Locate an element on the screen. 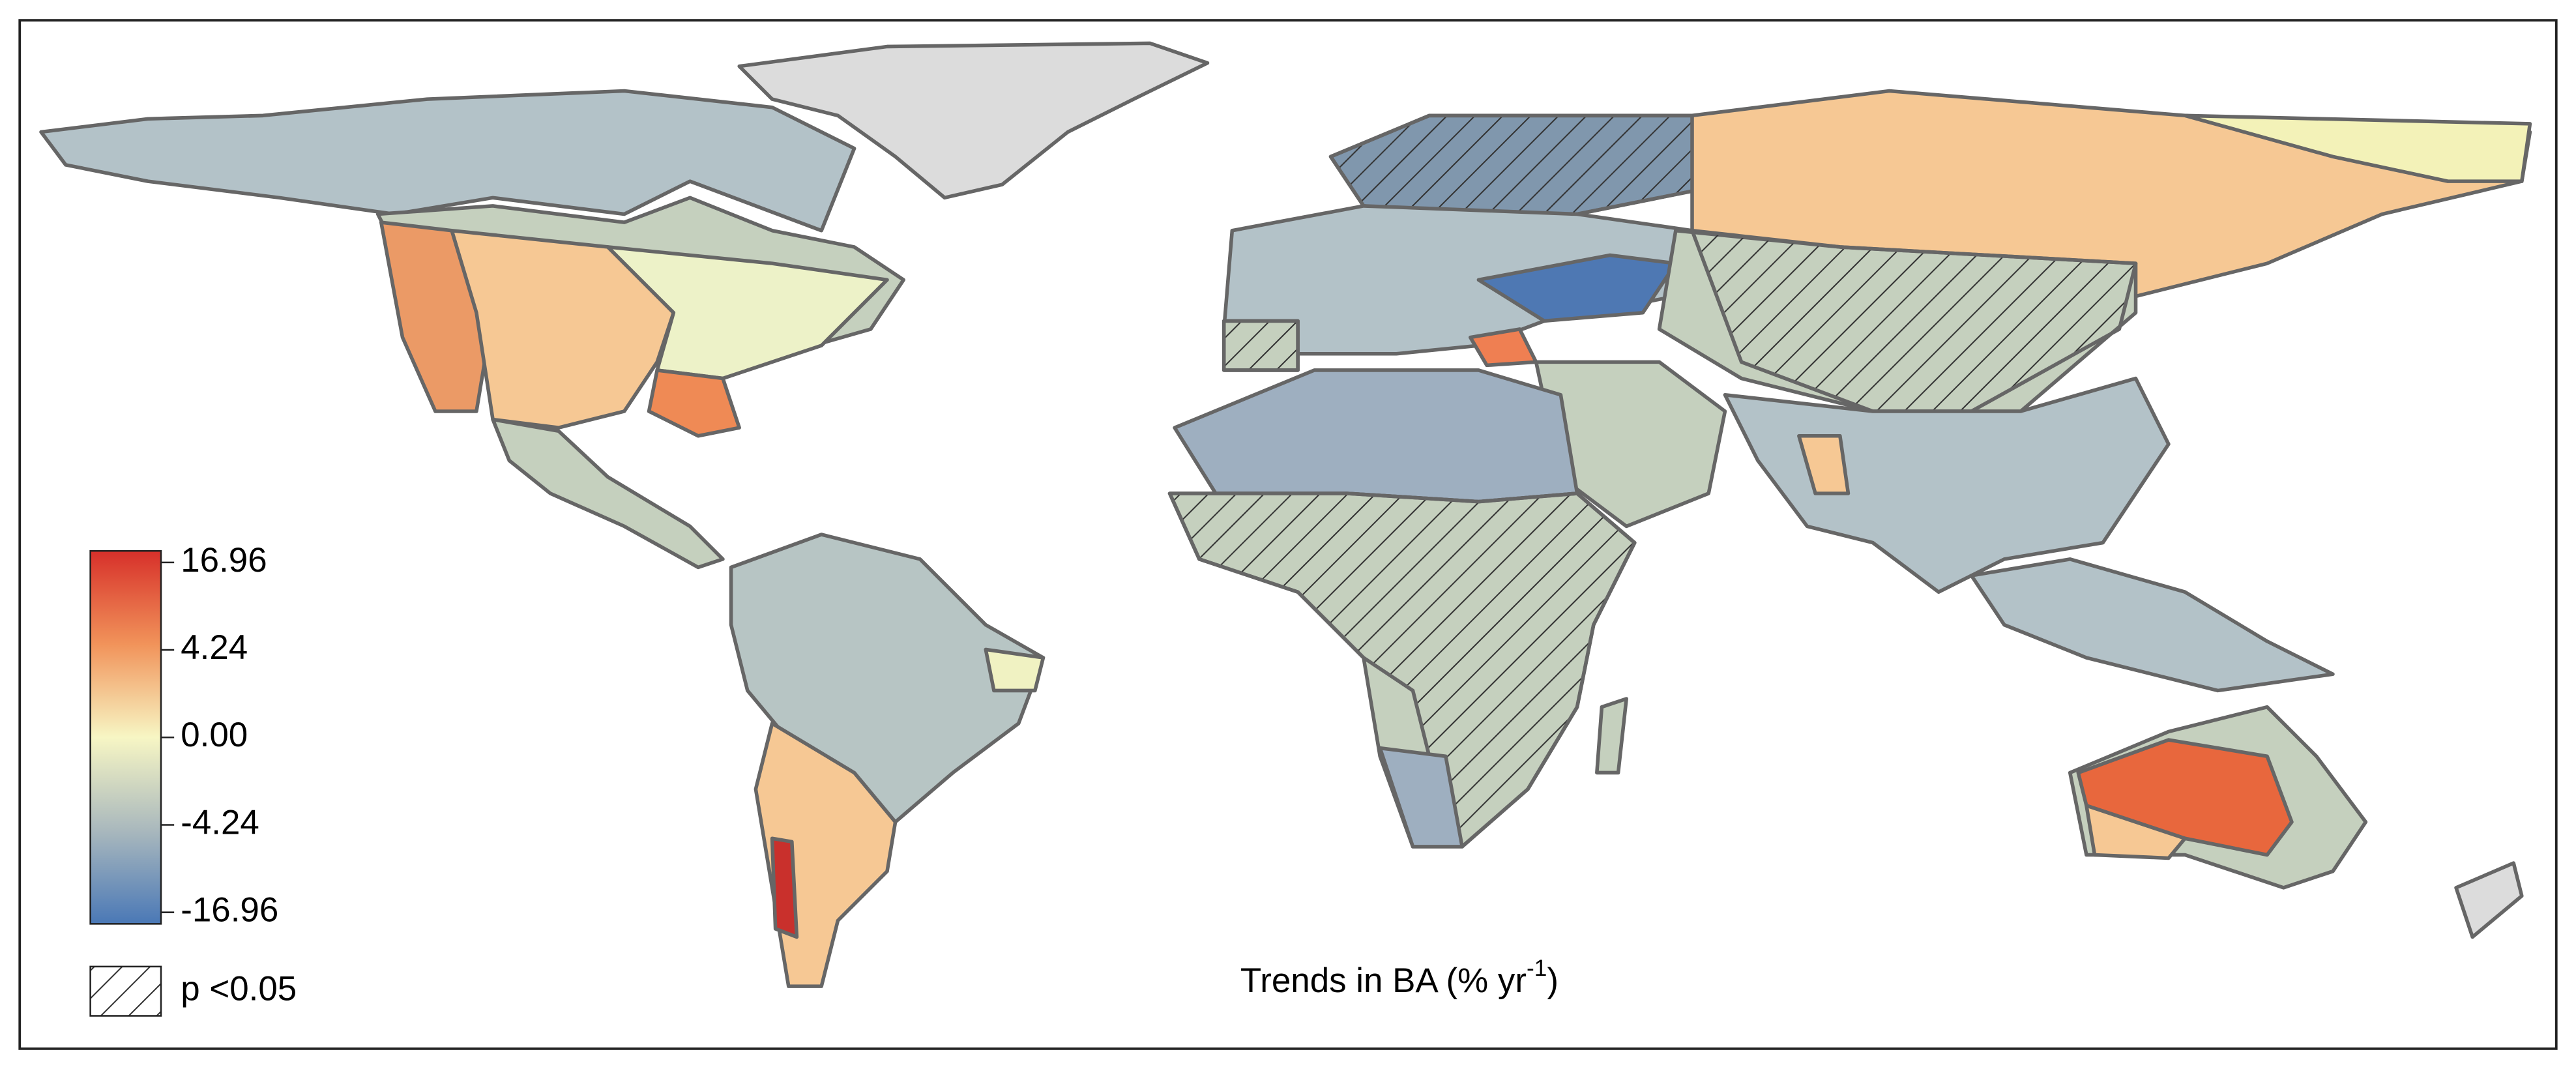 The width and height of the screenshot is (2576, 1069). madagascar is located at coordinates (1611, 736).